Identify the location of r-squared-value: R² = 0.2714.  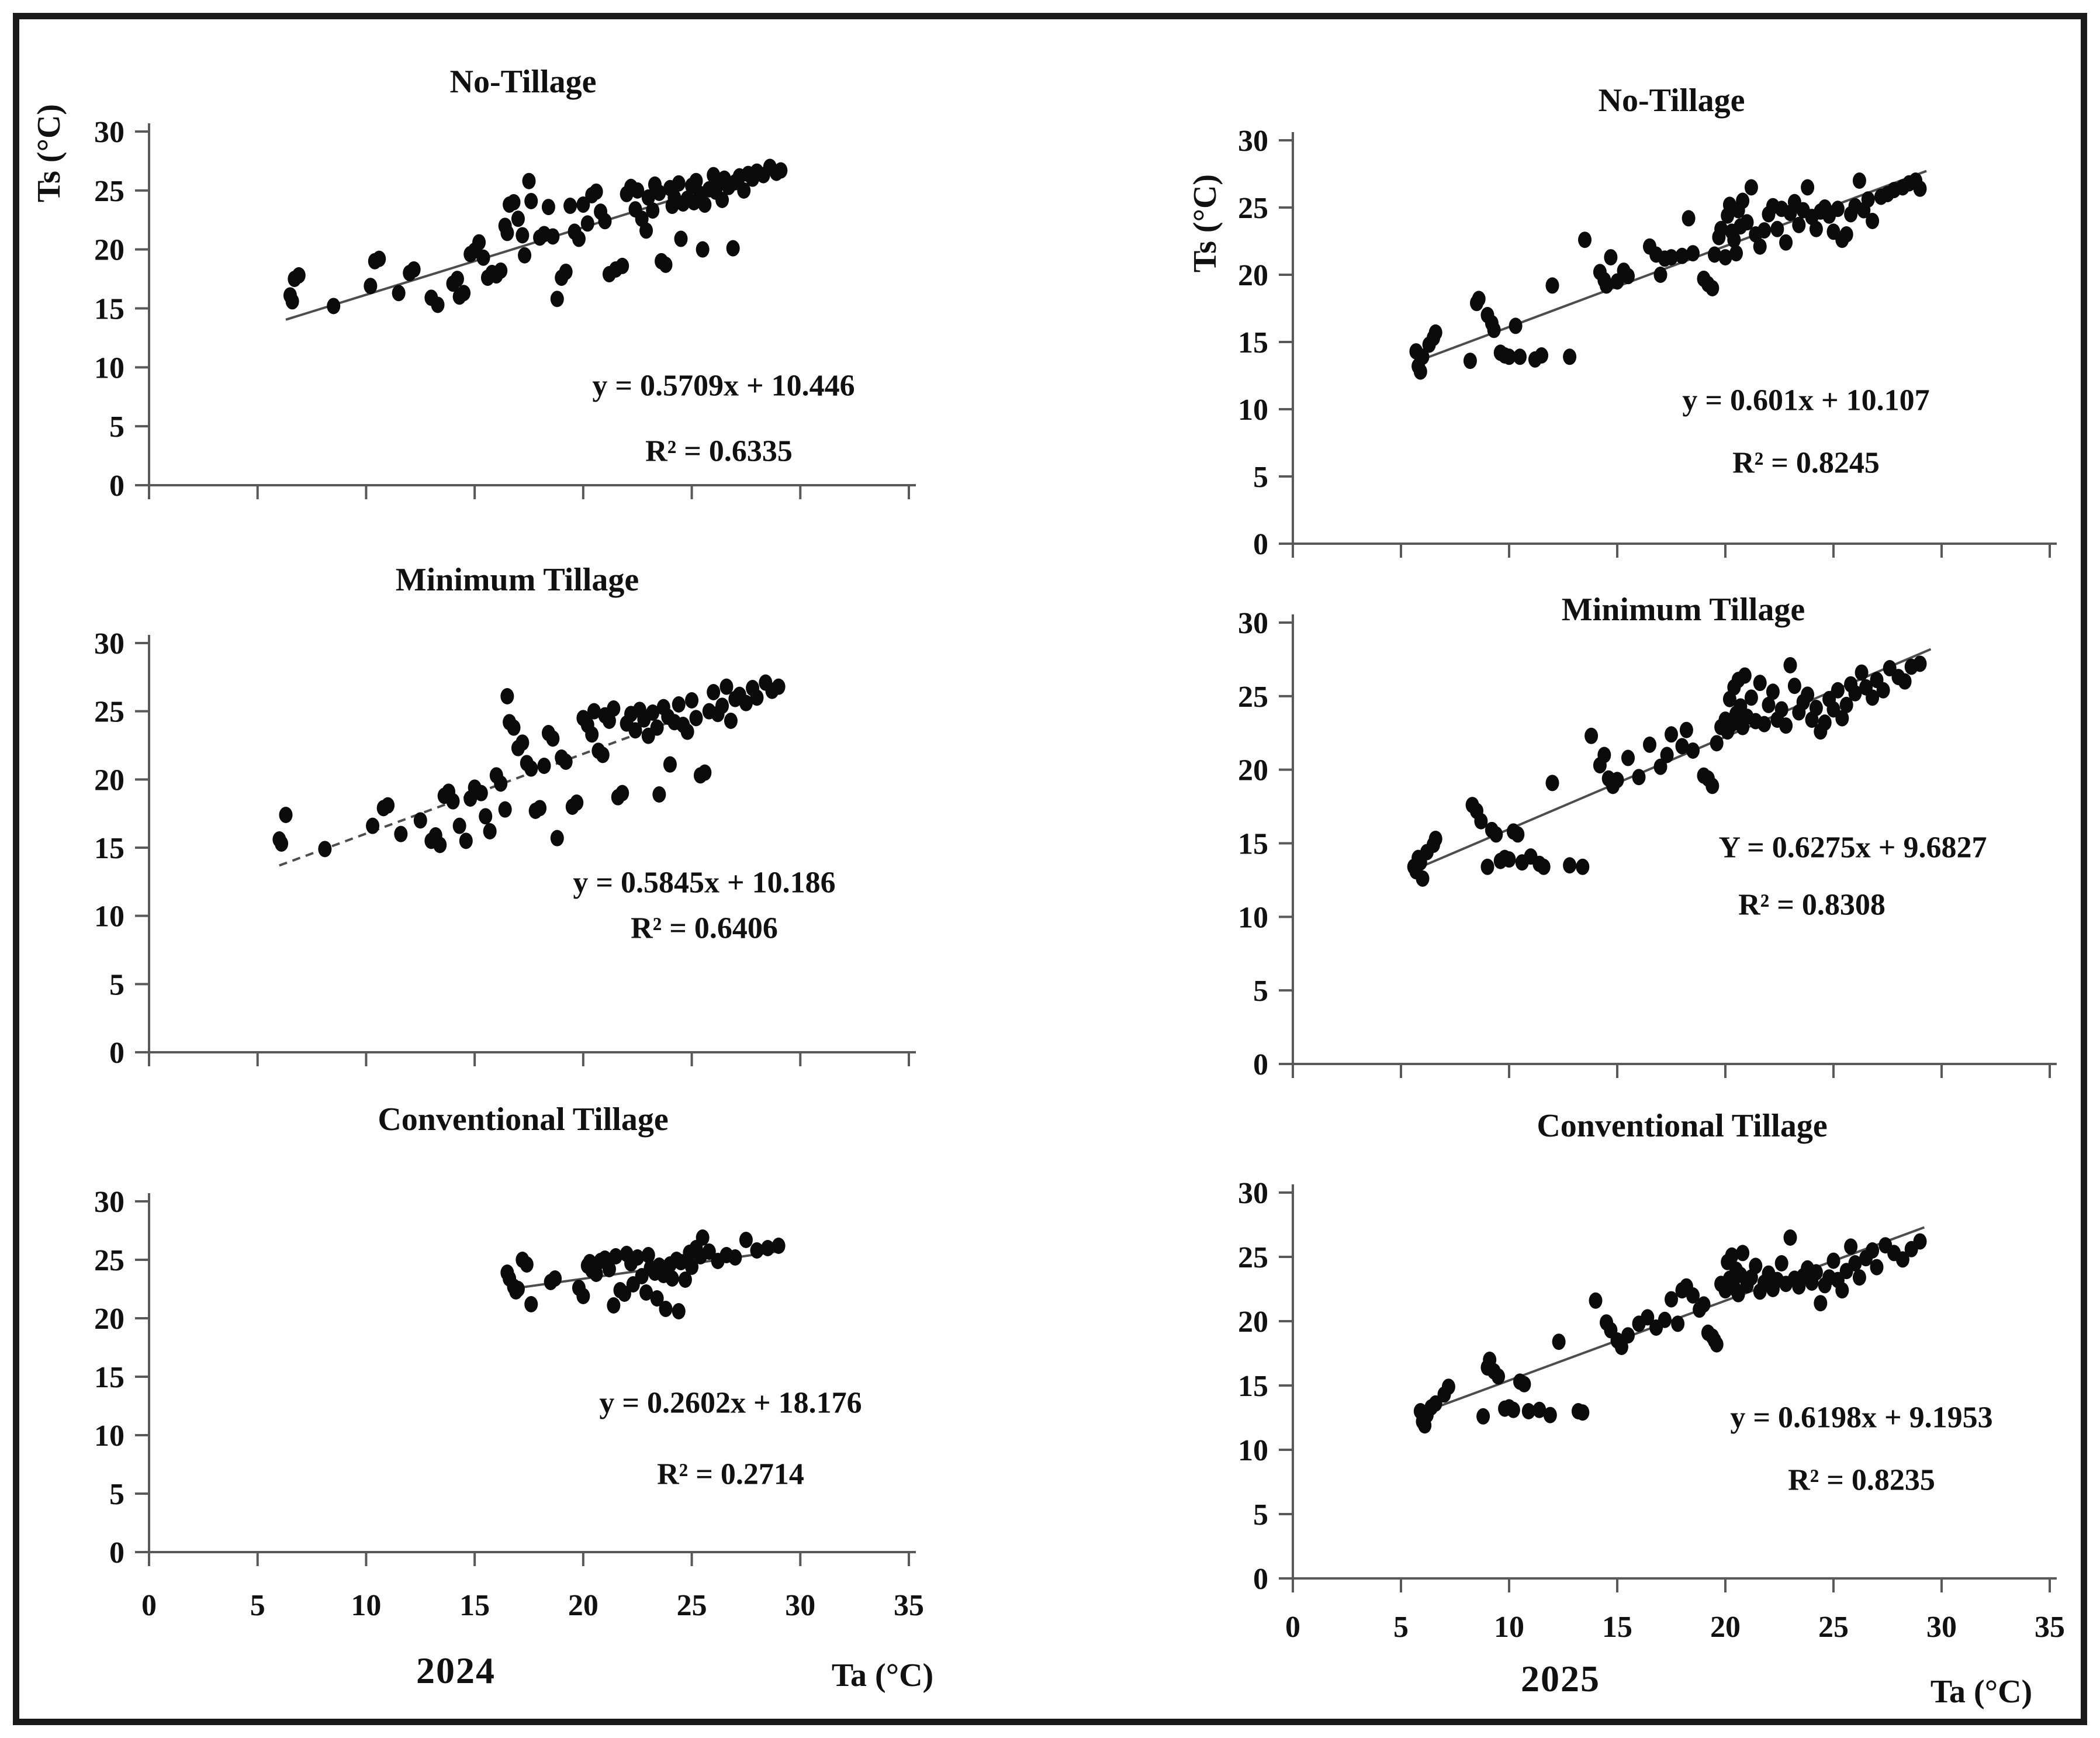
(730, 1474).